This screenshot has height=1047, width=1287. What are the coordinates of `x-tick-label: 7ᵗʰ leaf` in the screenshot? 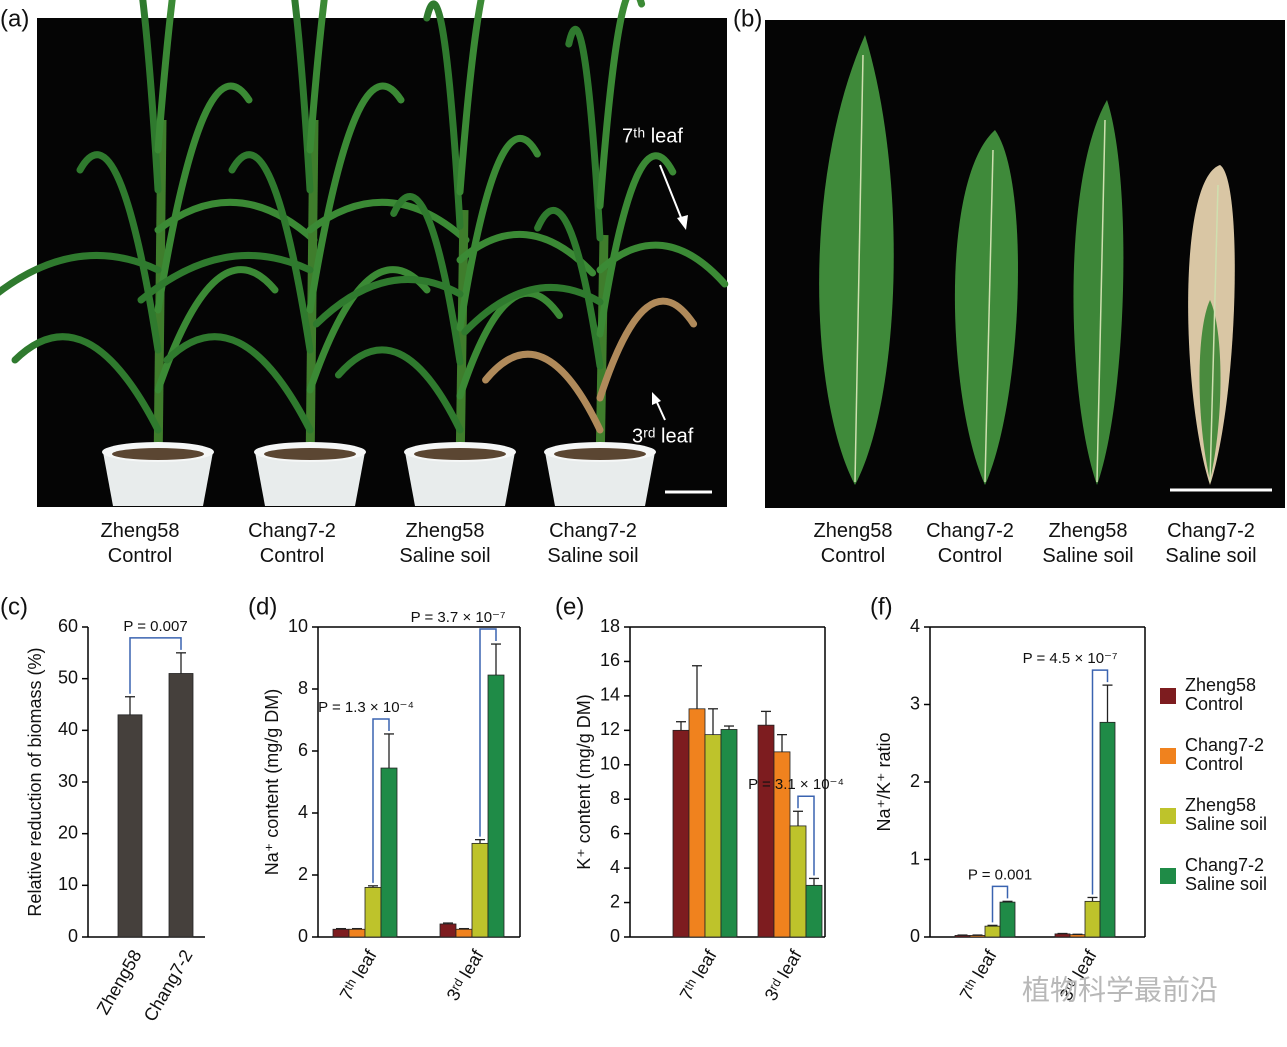 It's located at (978, 975).